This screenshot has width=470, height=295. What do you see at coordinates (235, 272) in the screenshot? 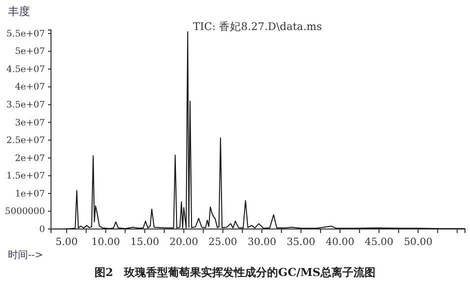
I see `caption: 图2 玫瑰香型葡萄果实挥发性成分的GC/MS总离子流图` at bounding box center [235, 272].